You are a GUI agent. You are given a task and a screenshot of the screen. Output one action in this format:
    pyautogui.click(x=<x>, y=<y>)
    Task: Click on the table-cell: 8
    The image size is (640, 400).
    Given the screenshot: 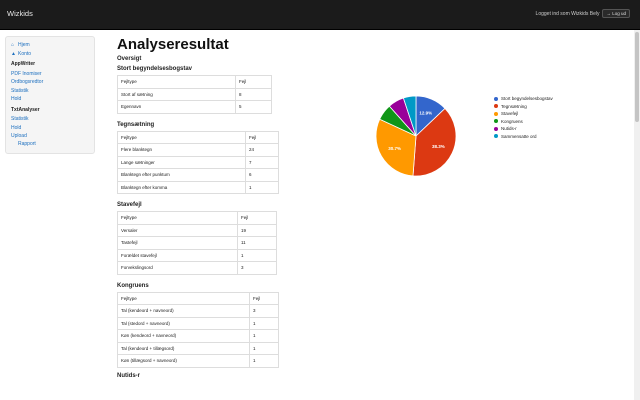 What is the action you would take?
    pyautogui.click(x=253, y=94)
    